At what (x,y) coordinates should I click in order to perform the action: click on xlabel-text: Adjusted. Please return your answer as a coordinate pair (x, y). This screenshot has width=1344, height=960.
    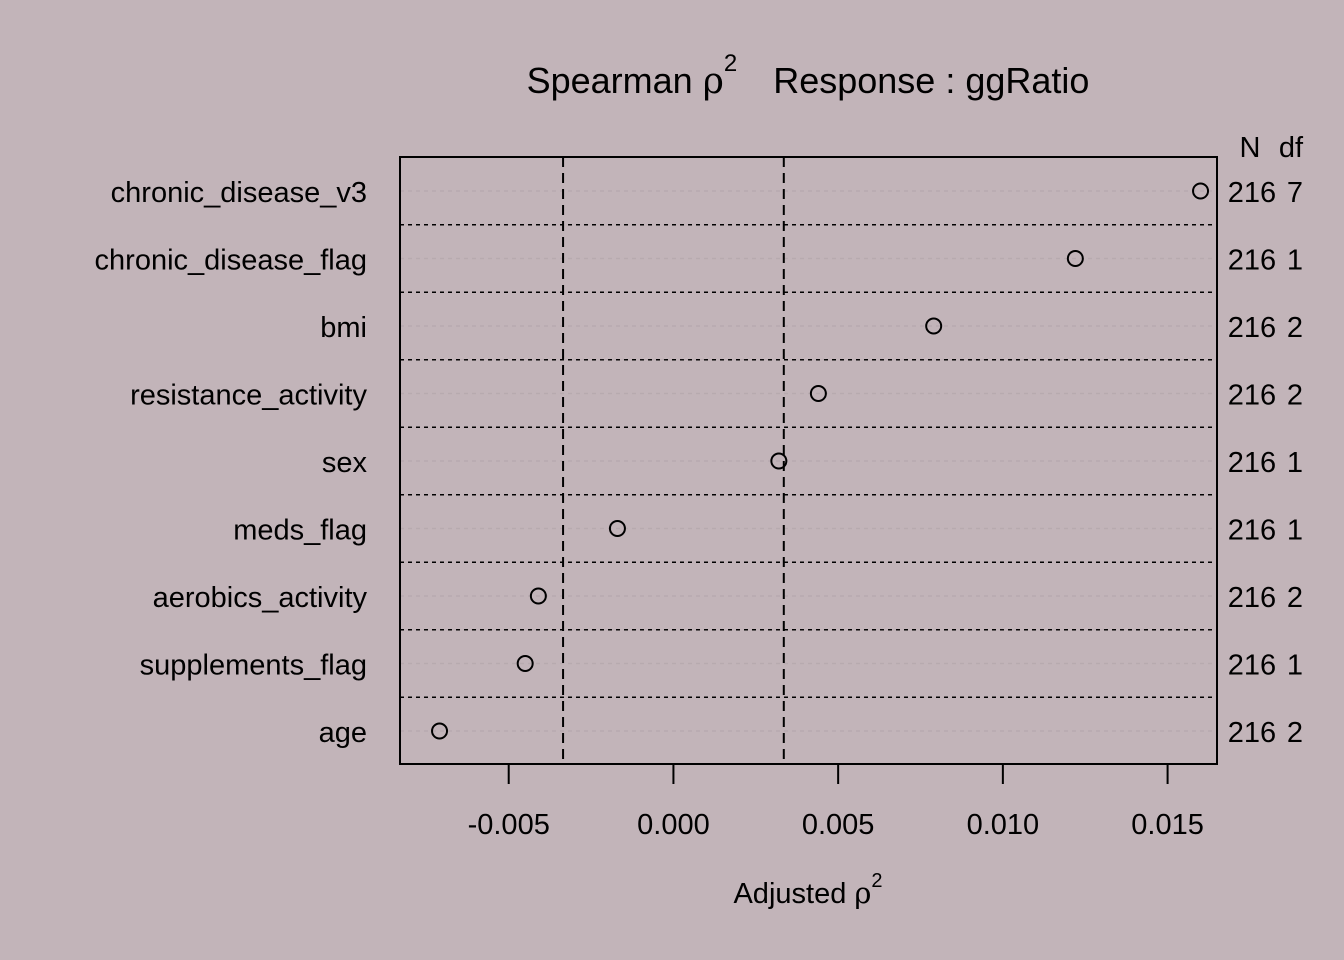
    Looking at the image, I should click on (789, 894).